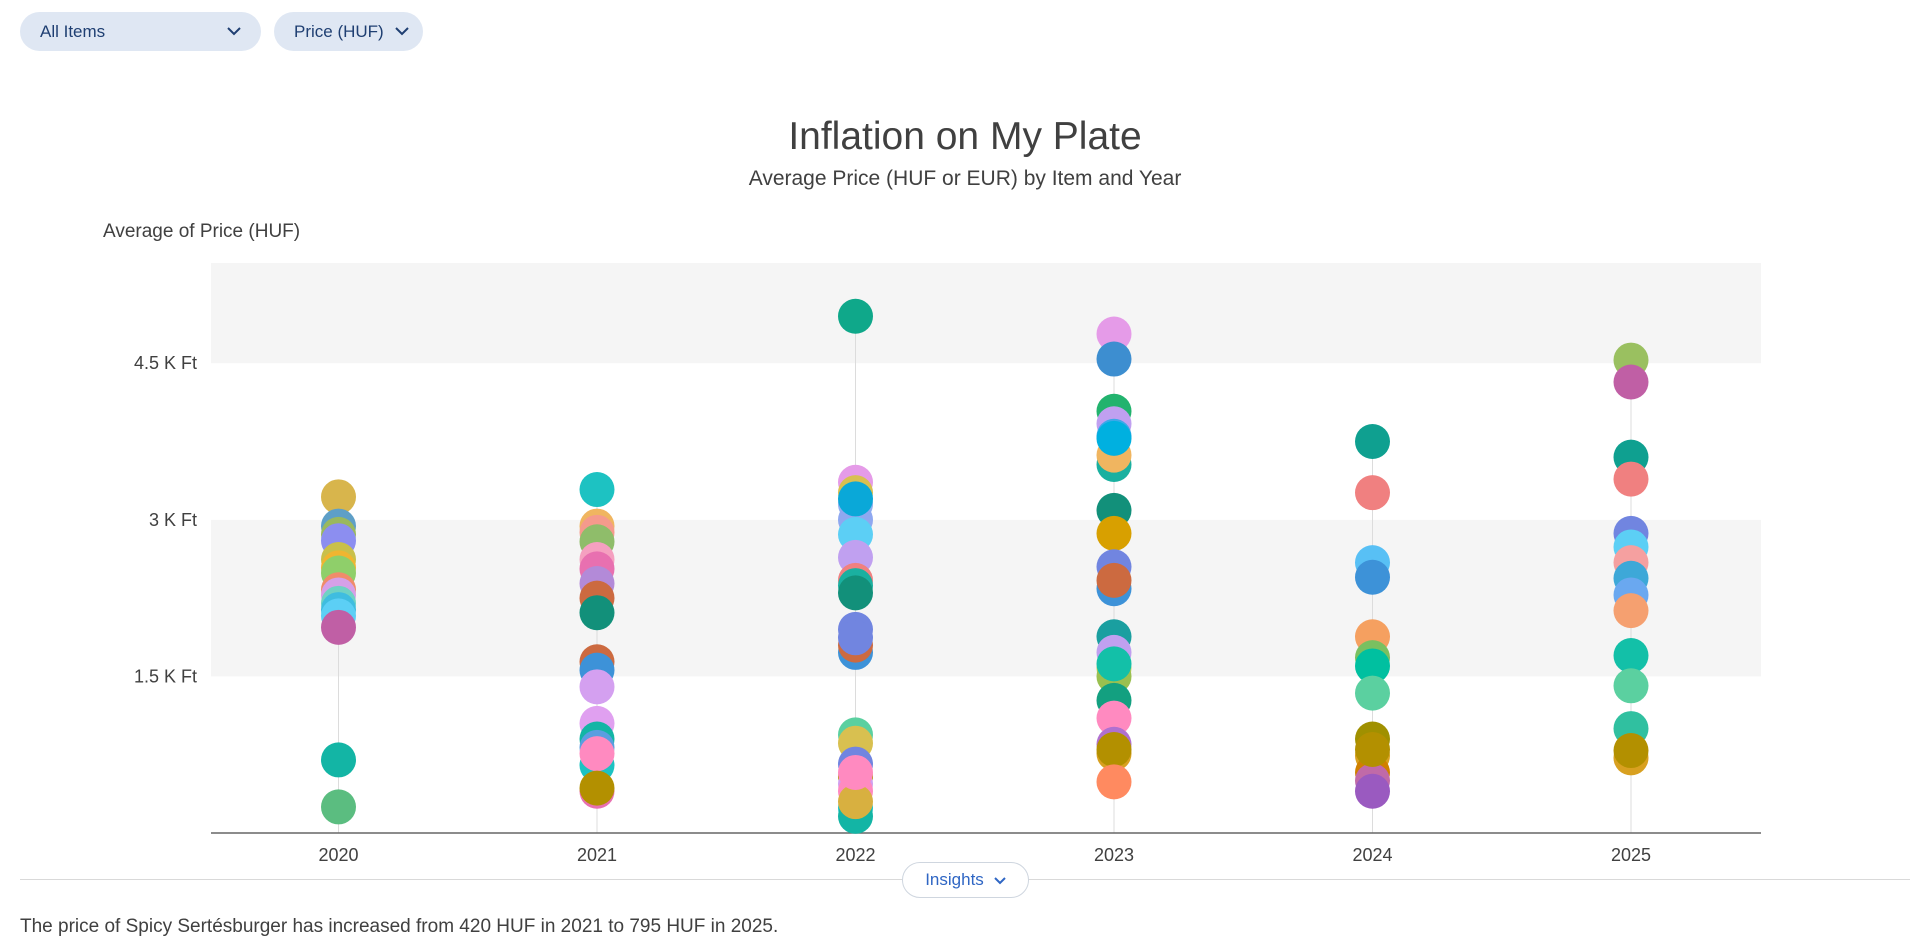 This screenshot has height=950, width=1920. What do you see at coordinates (338, 855) in the screenshot?
I see `x-tick-label: 2020` at bounding box center [338, 855].